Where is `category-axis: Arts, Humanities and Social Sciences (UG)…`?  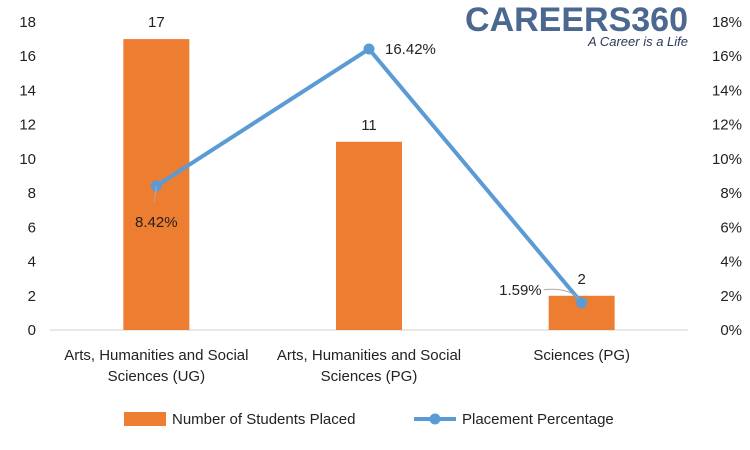
category-axis: Arts, Humanities and Social Sciences (UG)… is located at coordinates (347, 366).